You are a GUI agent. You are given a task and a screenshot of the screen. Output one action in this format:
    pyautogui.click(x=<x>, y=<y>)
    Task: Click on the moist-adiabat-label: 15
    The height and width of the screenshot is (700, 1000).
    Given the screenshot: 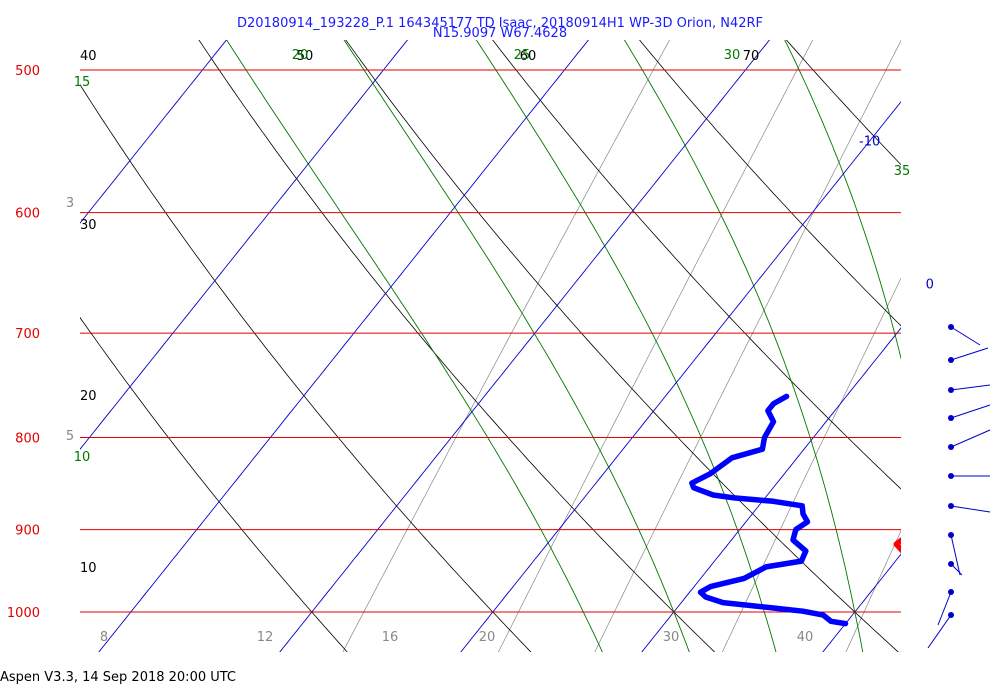 What is the action you would take?
    pyautogui.click(x=82, y=82)
    